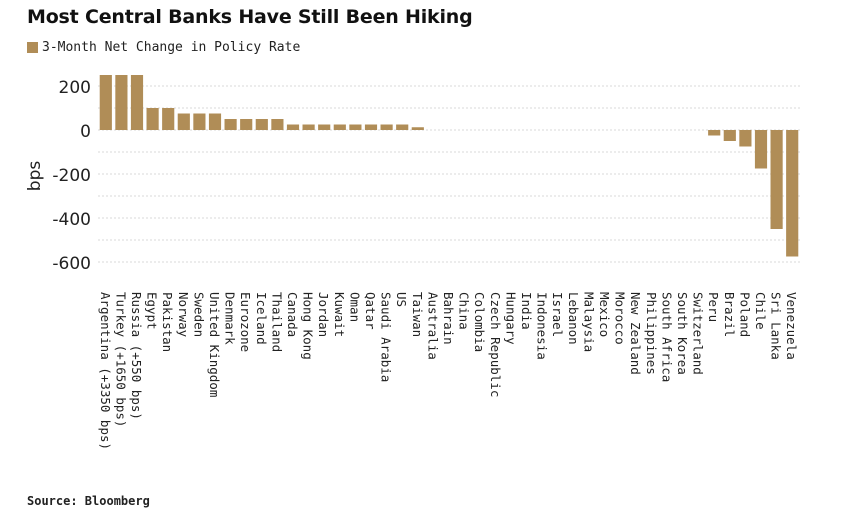  What do you see at coordinates (261, 318) in the screenshot?
I see `x-tick-label: Iceland` at bounding box center [261, 318].